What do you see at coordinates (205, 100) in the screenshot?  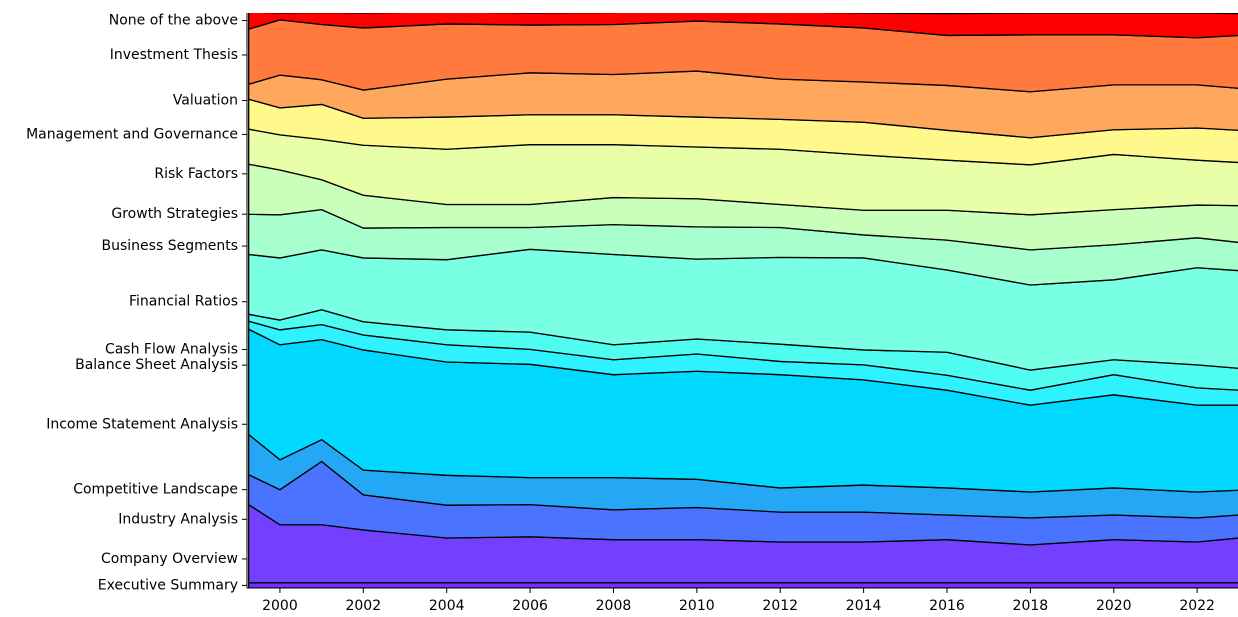 I see `series-label: Valuation` at bounding box center [205, 100].